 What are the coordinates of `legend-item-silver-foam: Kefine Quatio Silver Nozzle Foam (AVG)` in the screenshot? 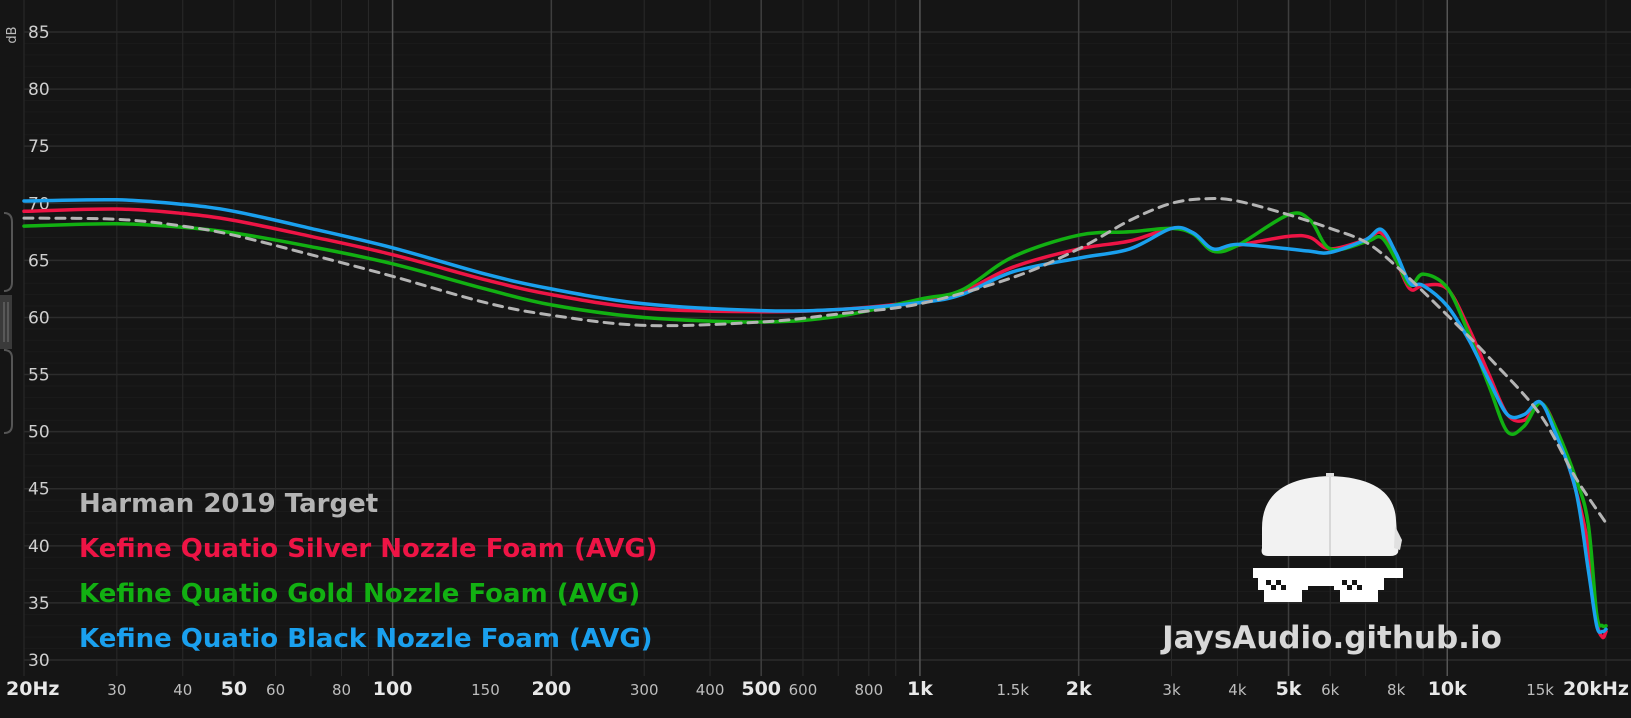 It's located at (368, 549).